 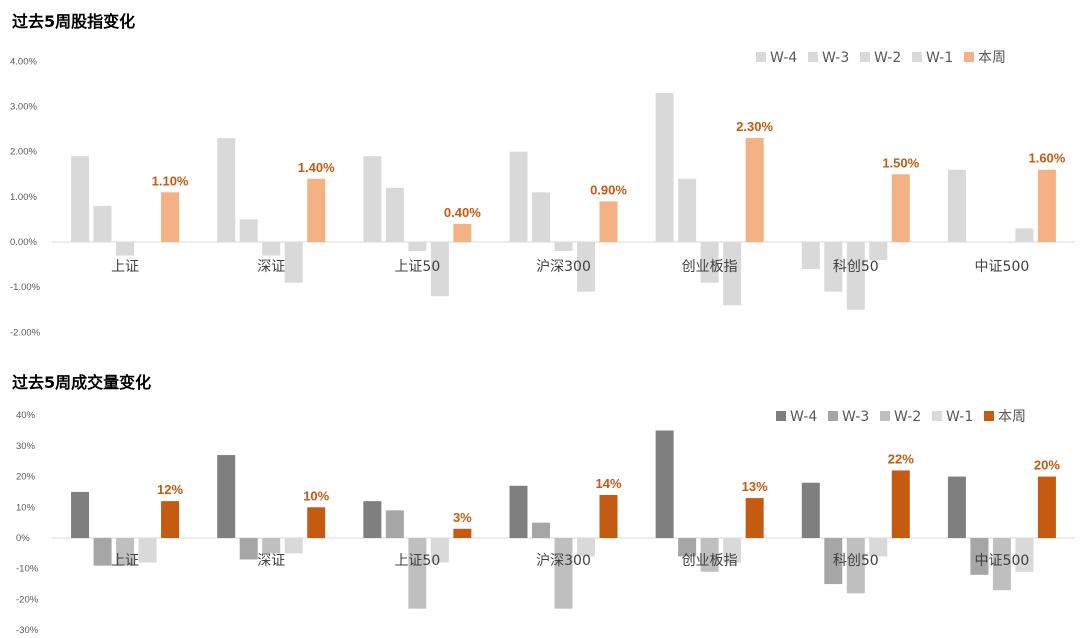 I want to click on y-tick-label: 1.00%, so click(x=23, y=197).